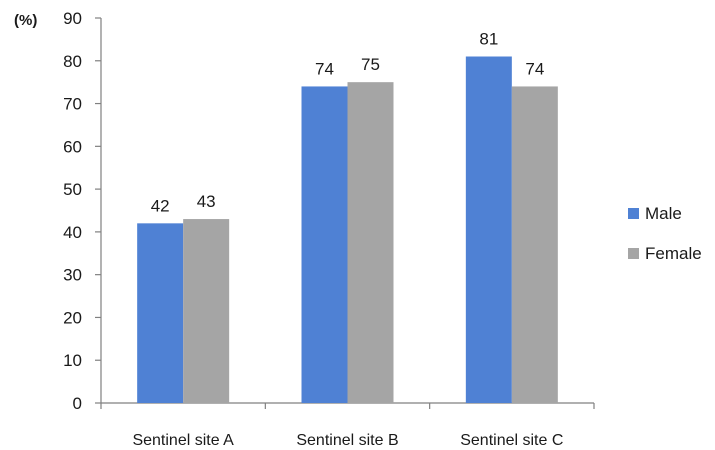 This screenshot has width=715, height=450. Describe the element at coordinates (72, 146) in the screenshot. I see `y-tick-label: 60` at that location.